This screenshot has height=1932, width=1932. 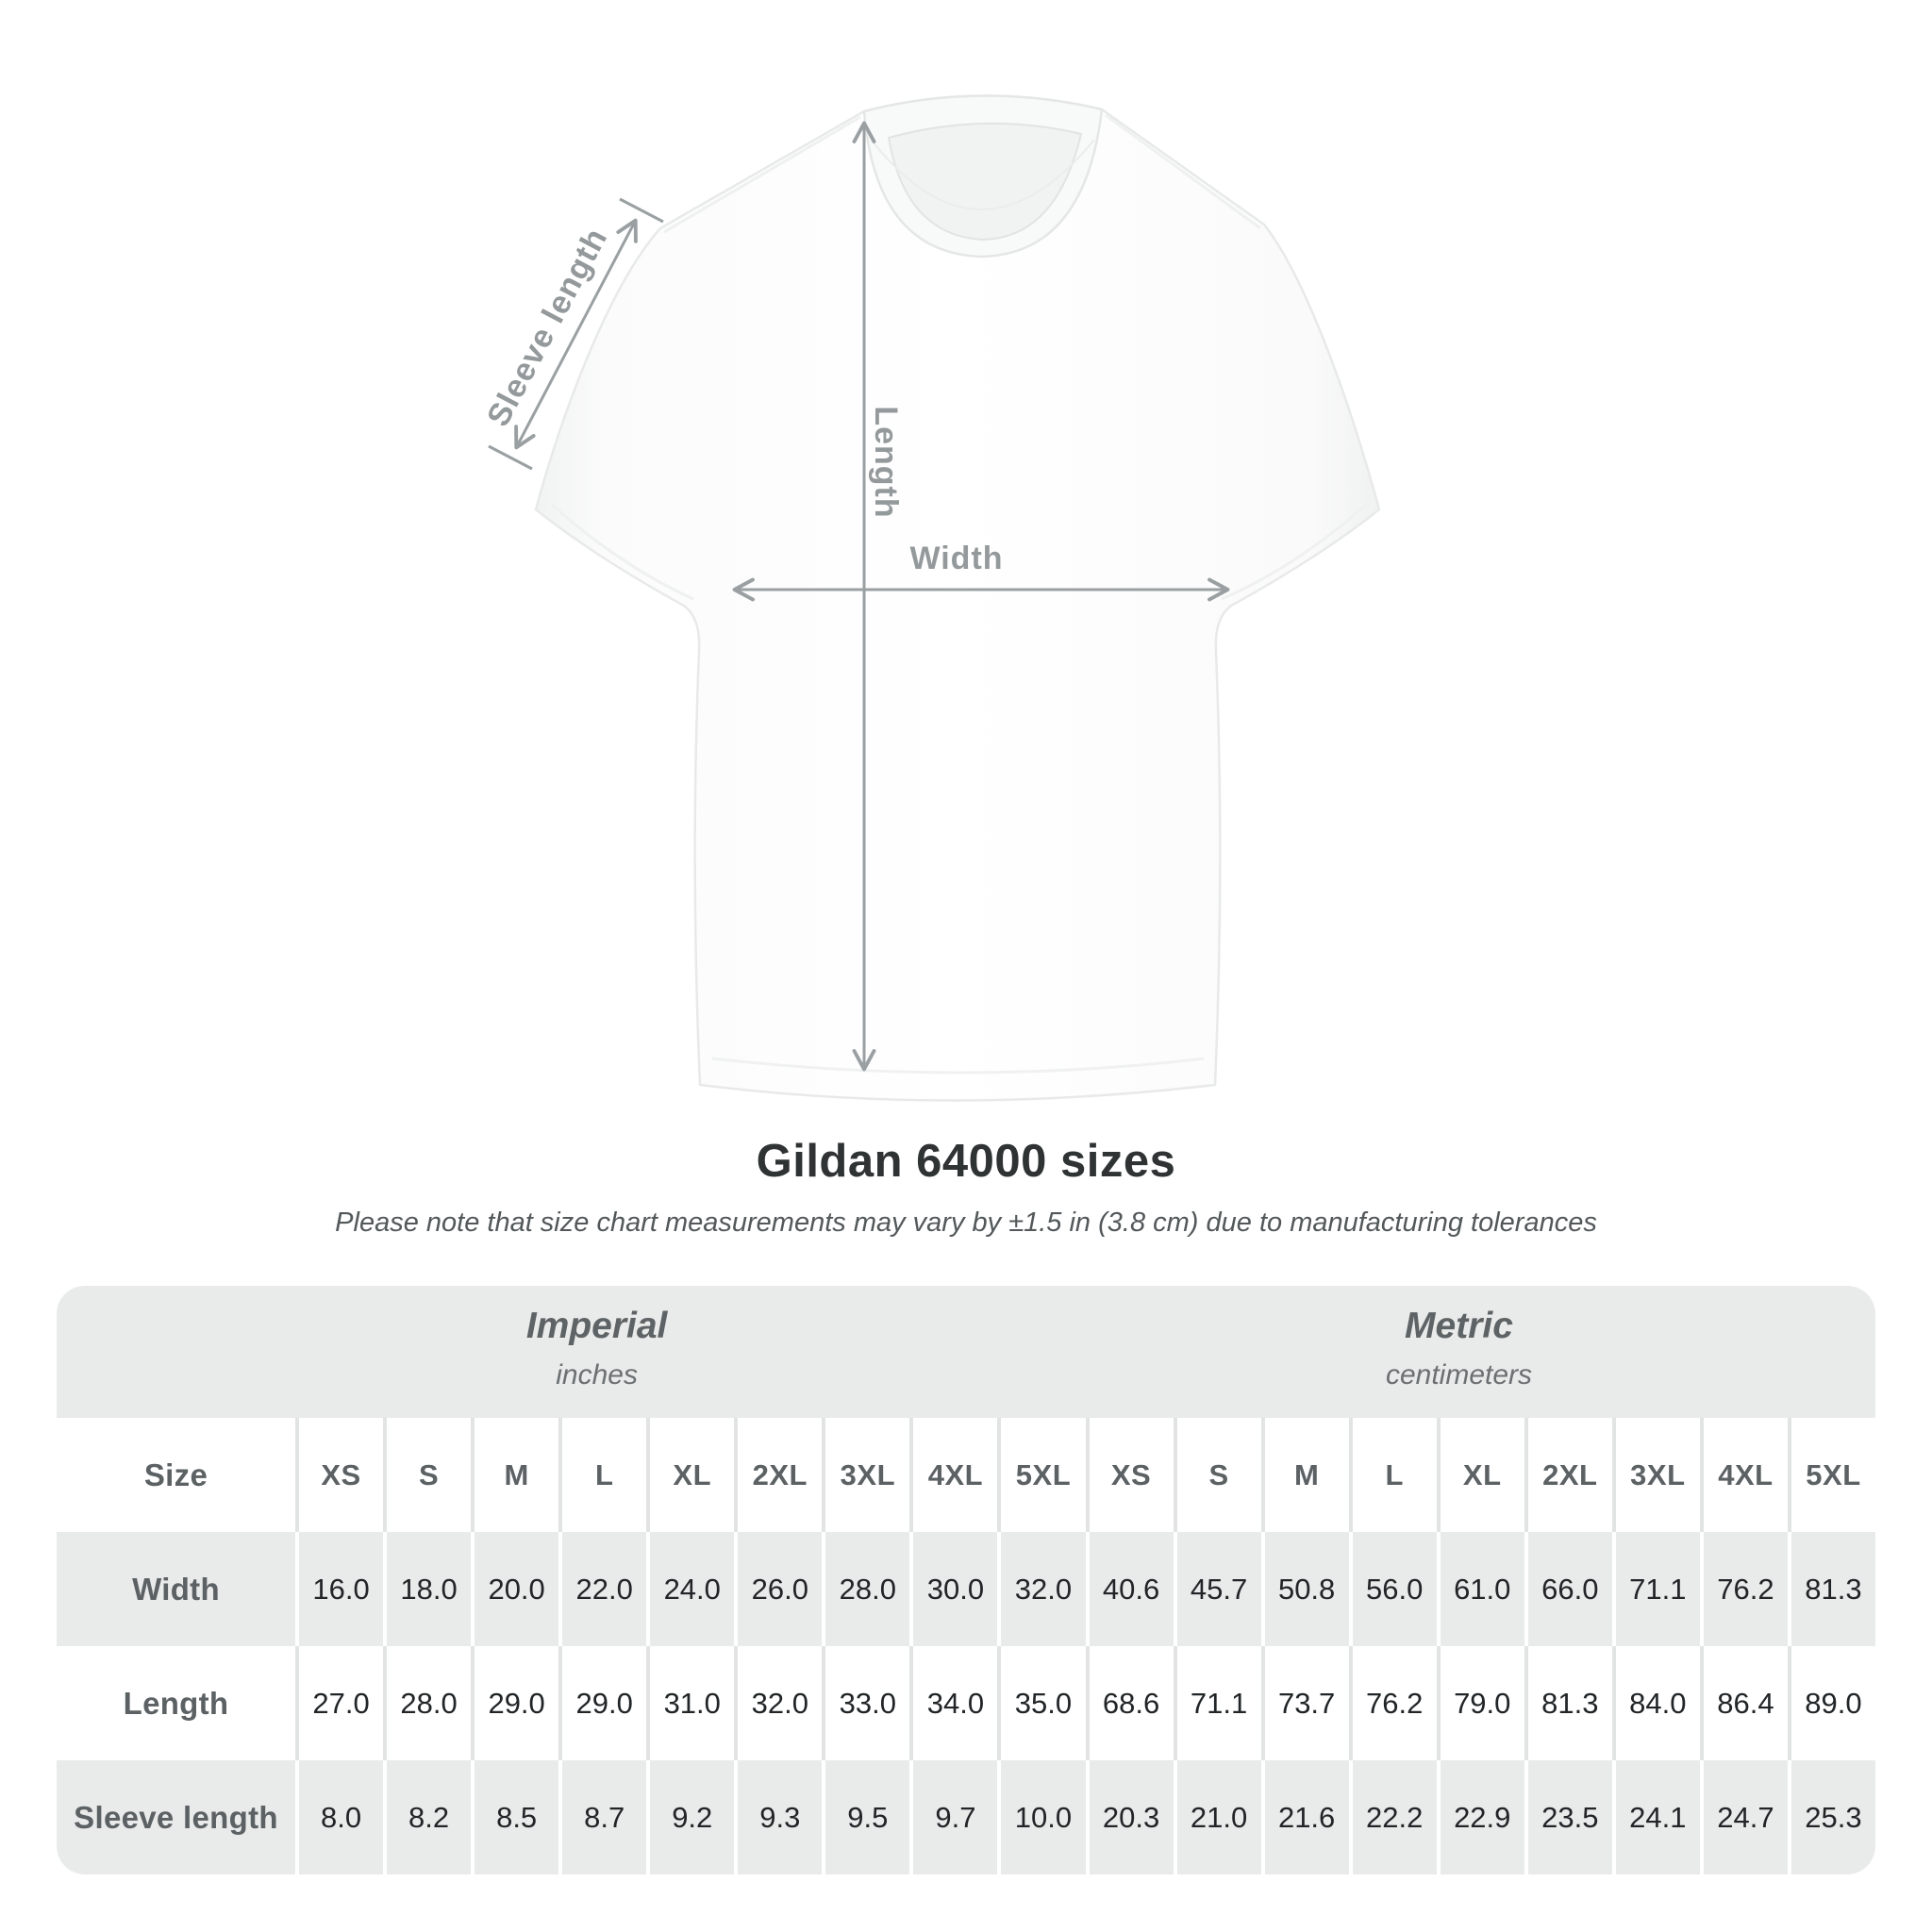 I want to click on measurement-value-cell: 86.4, so click(x=1743, y=1703).